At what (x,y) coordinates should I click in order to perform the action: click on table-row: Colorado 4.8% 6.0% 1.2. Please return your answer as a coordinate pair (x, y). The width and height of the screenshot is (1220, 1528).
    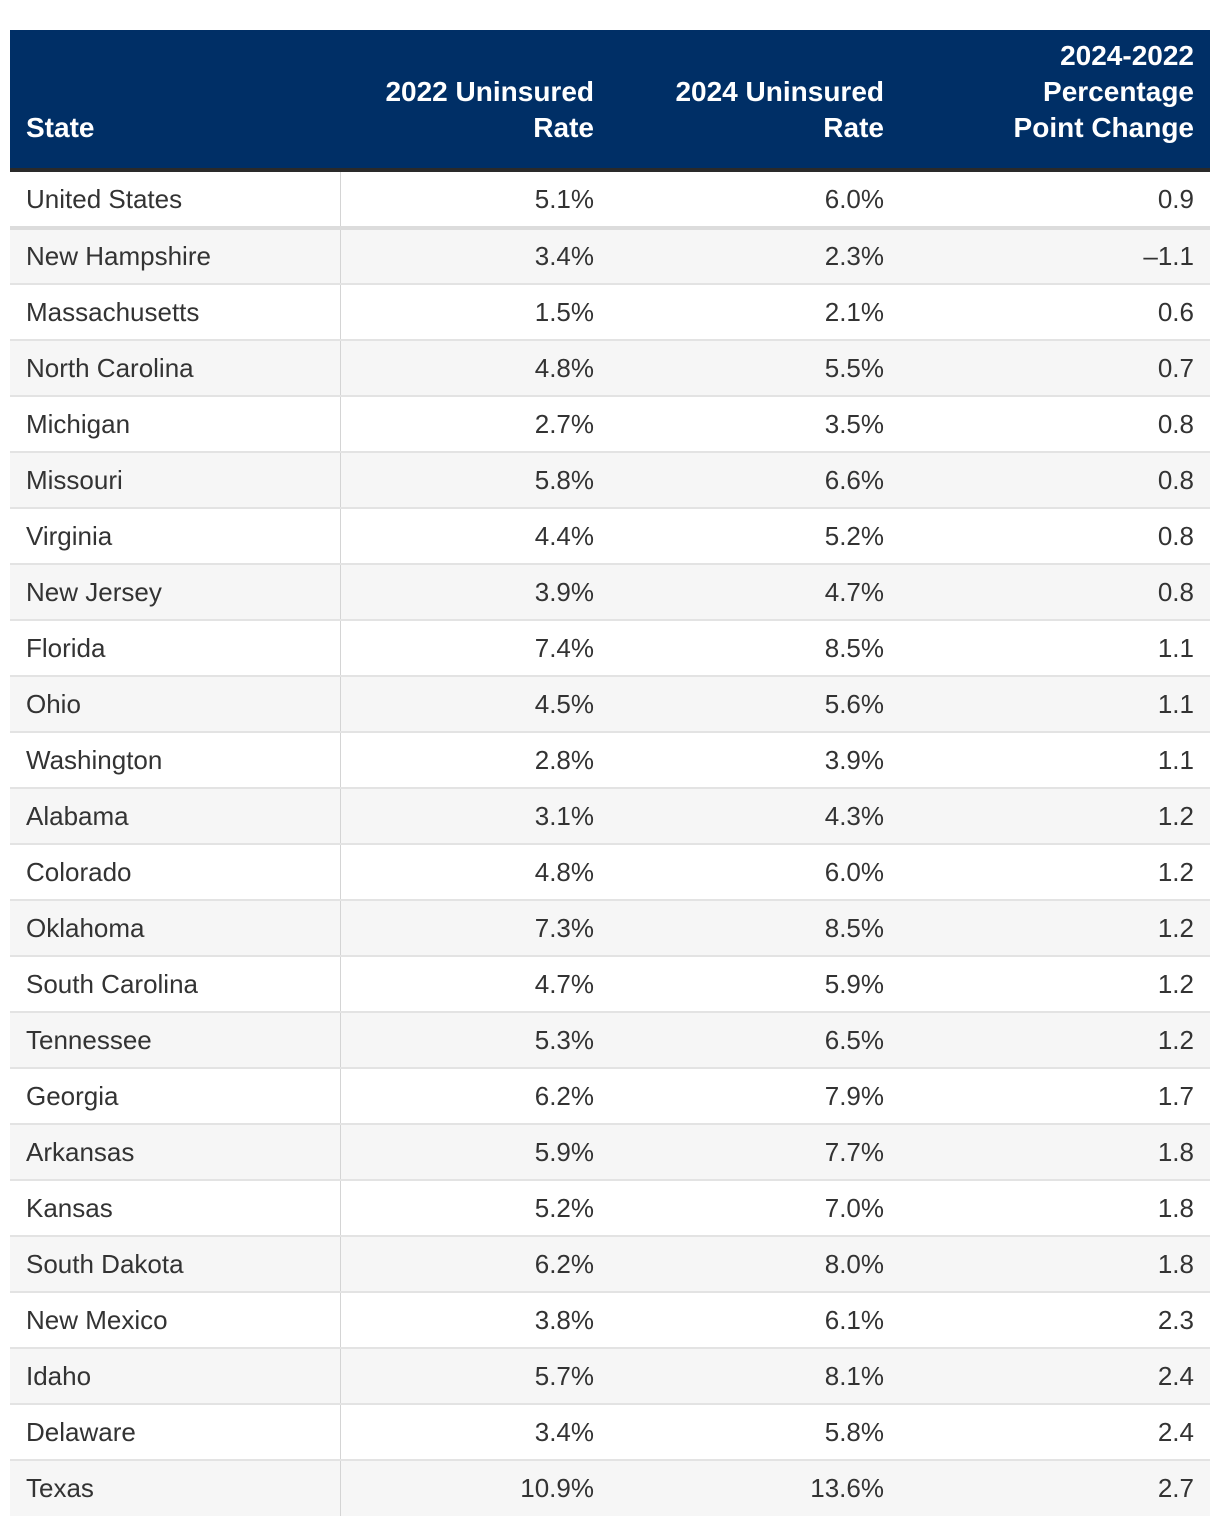
    Looking at the image, I should click on (610, 872).